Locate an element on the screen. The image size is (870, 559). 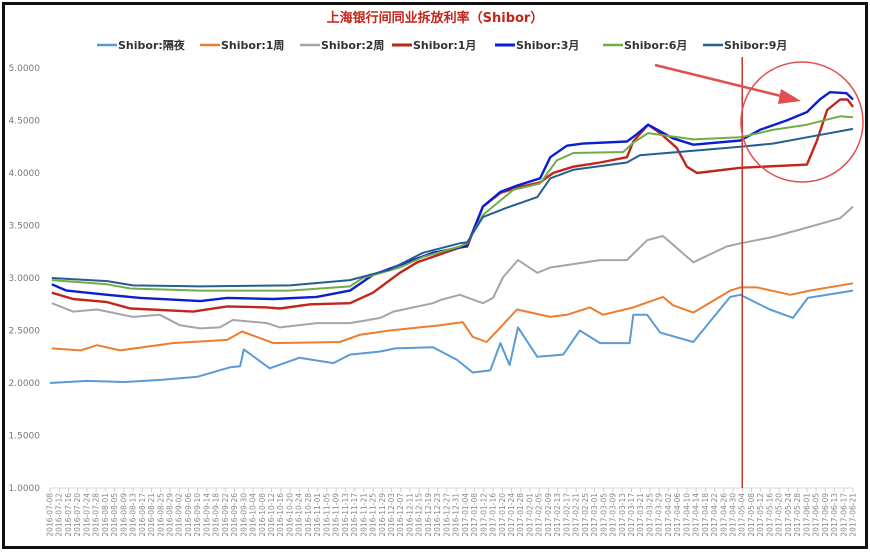
x-tick-label: 2016-11-09 is located at coordinates (336, 515).